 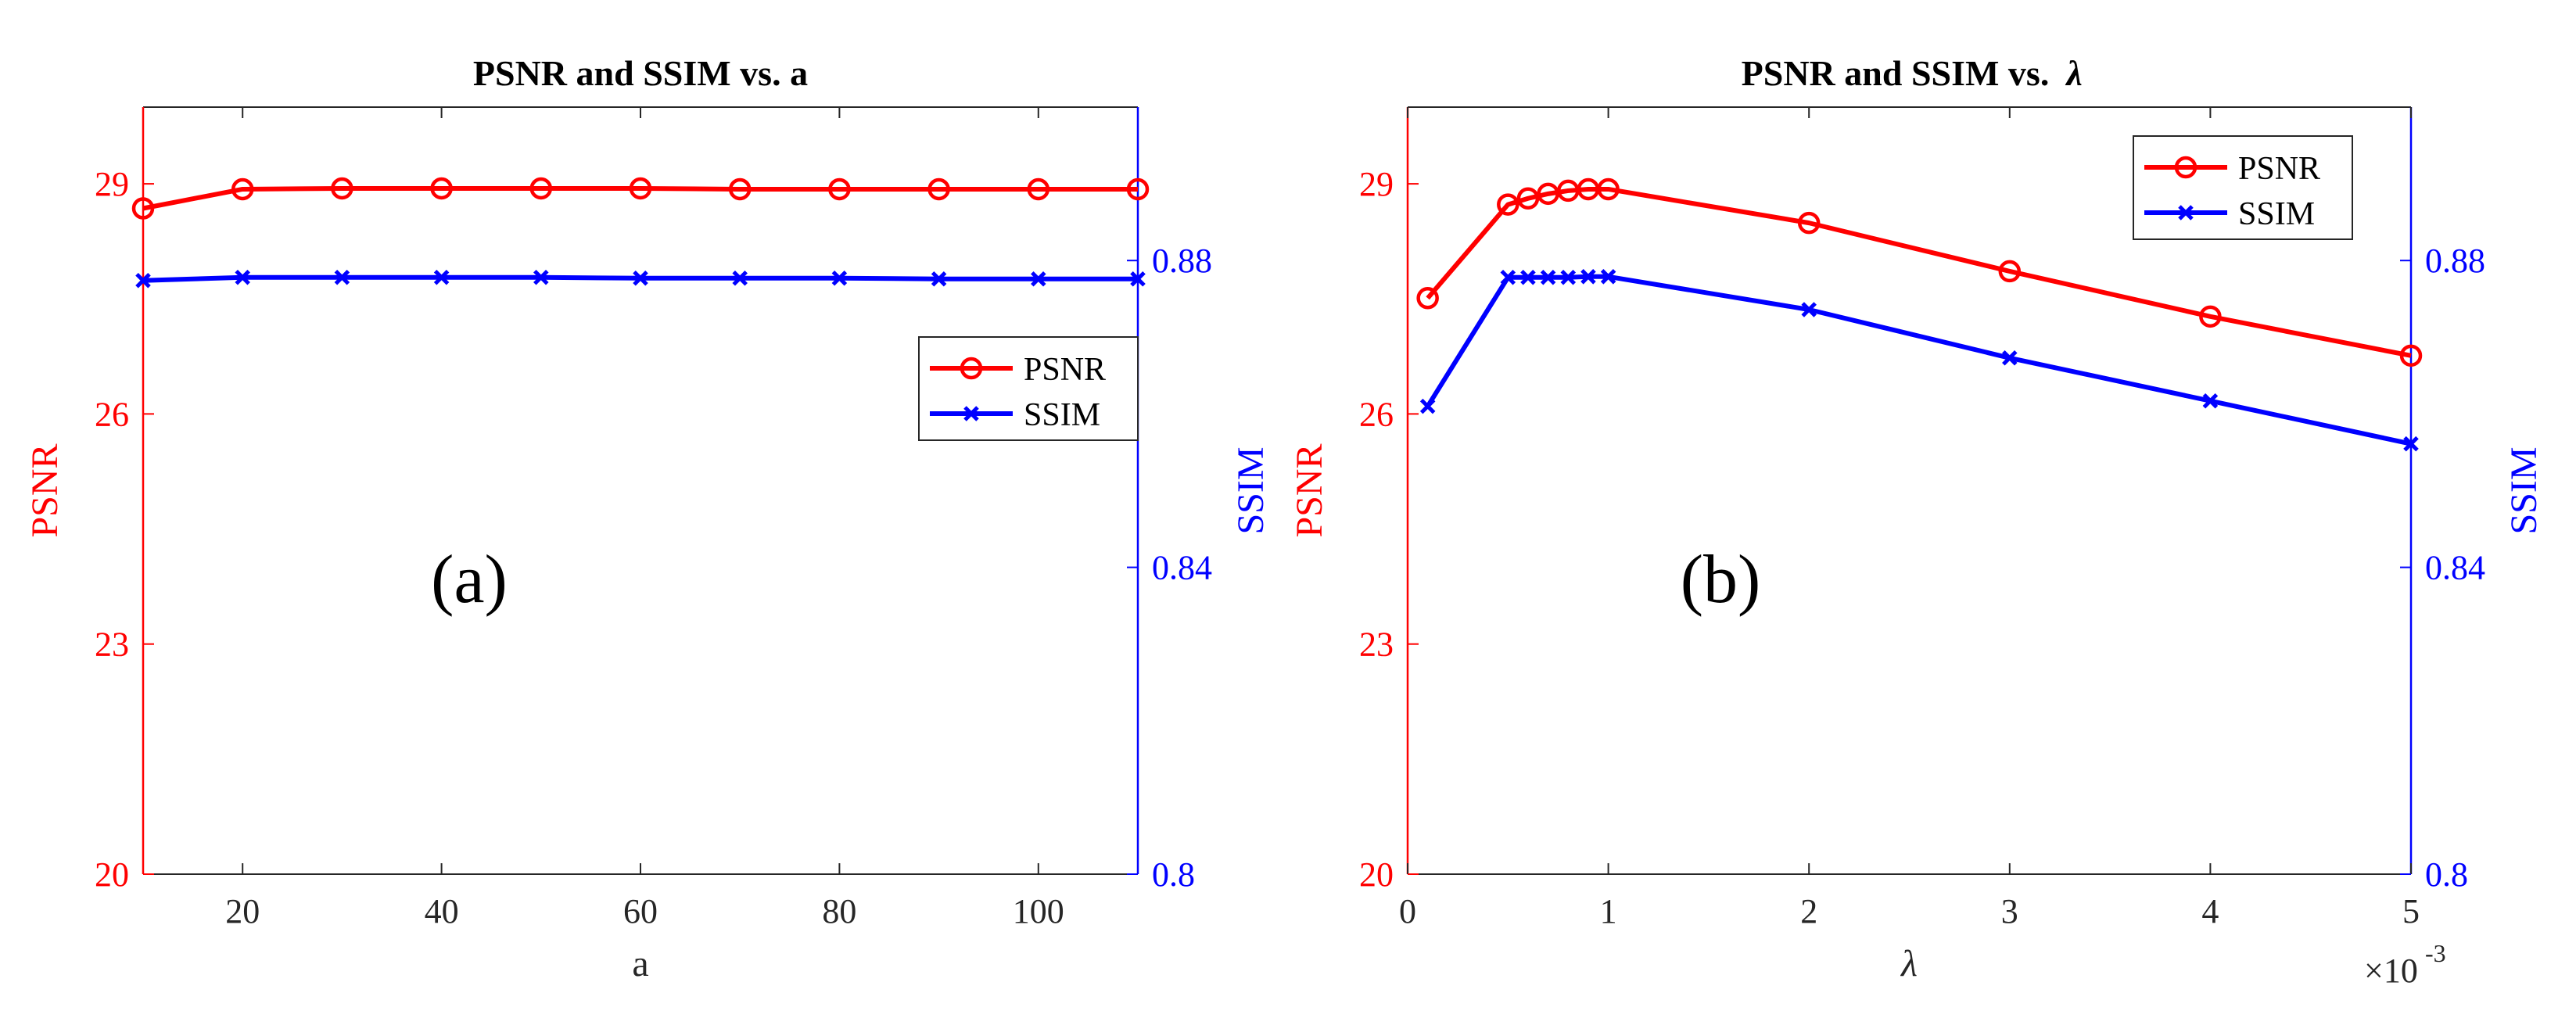 I want to click on left-y-axis-label: PSNR, so click(x=1309, y=490).